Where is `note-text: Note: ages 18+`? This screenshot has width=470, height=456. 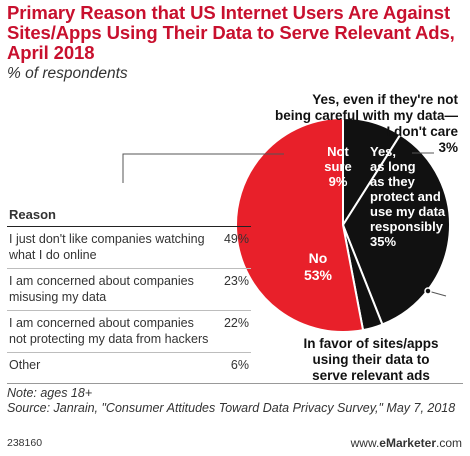 note-text: Note: ages 18+ is located at coordinates (50, 393).